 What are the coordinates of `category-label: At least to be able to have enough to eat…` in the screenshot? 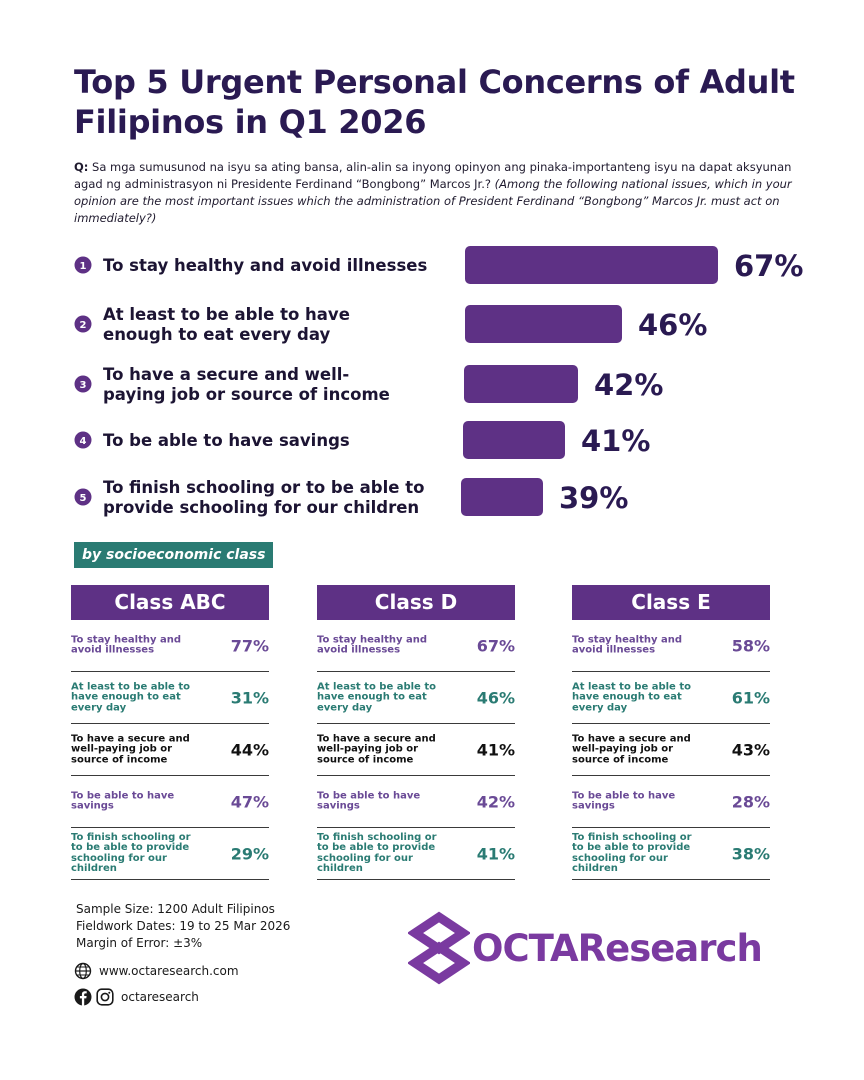 It's located at (226, 324).